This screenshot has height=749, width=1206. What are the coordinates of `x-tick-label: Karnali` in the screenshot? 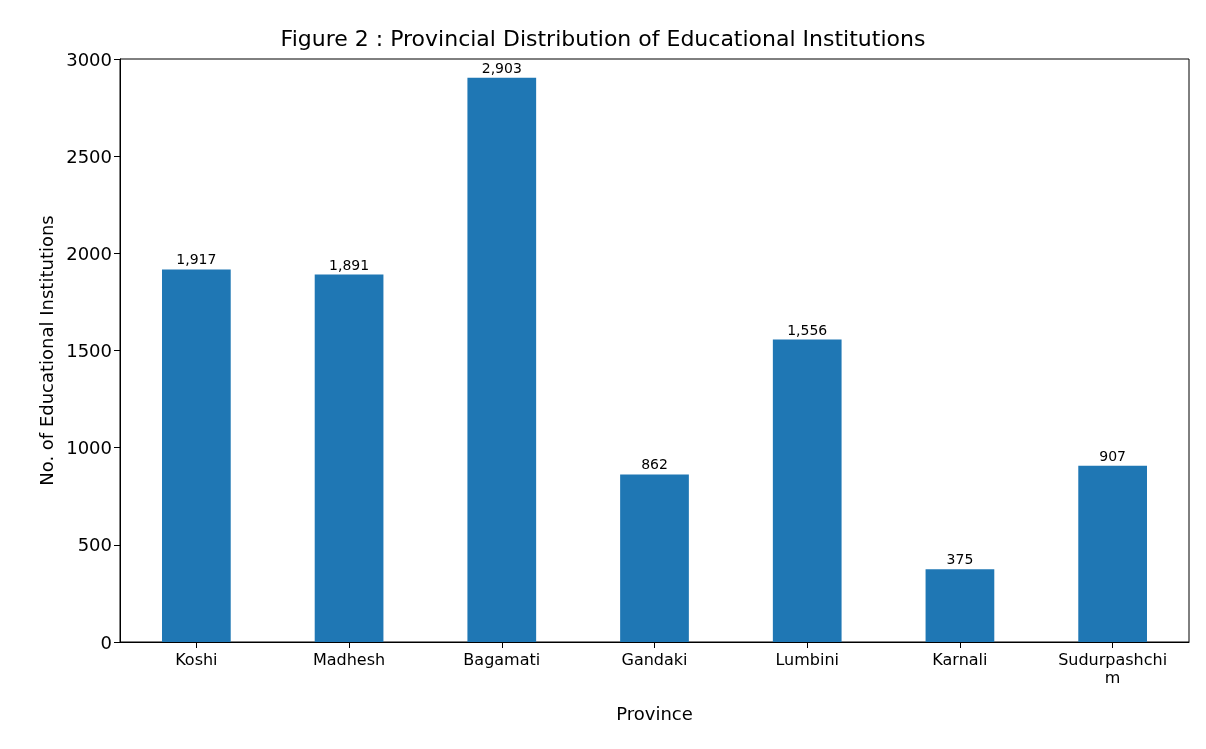 It's located at (960, 659).